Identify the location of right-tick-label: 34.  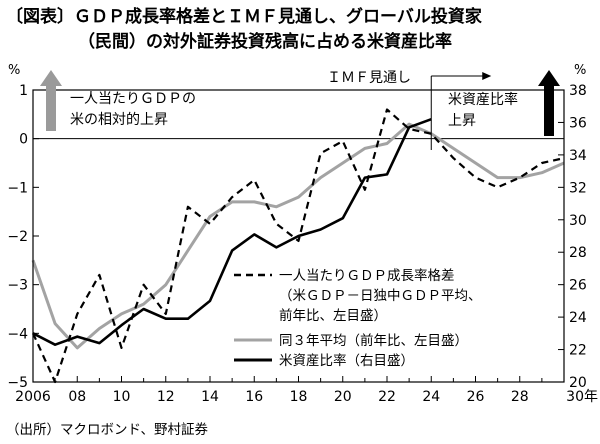
(578, 156).